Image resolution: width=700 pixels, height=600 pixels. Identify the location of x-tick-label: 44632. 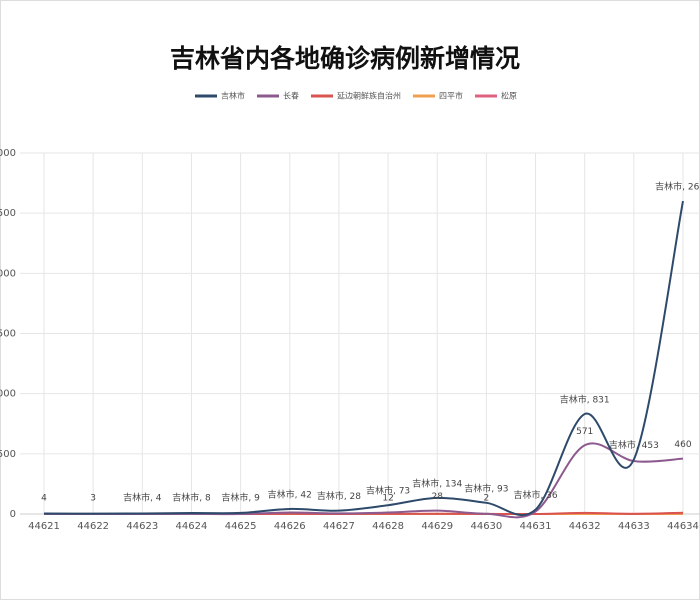
(585, 526).